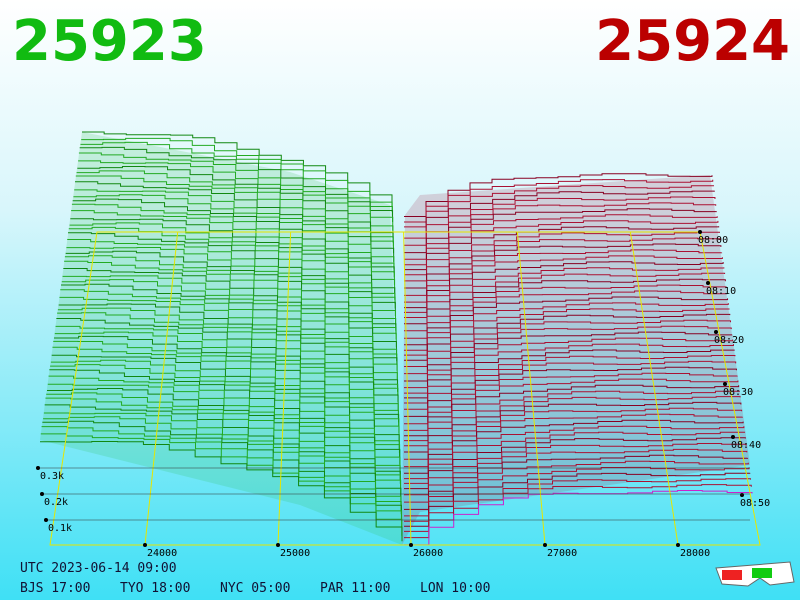 The height and width of the screenshot is (600, 800). I want to click on price-label: 27000, so click(562, 553).